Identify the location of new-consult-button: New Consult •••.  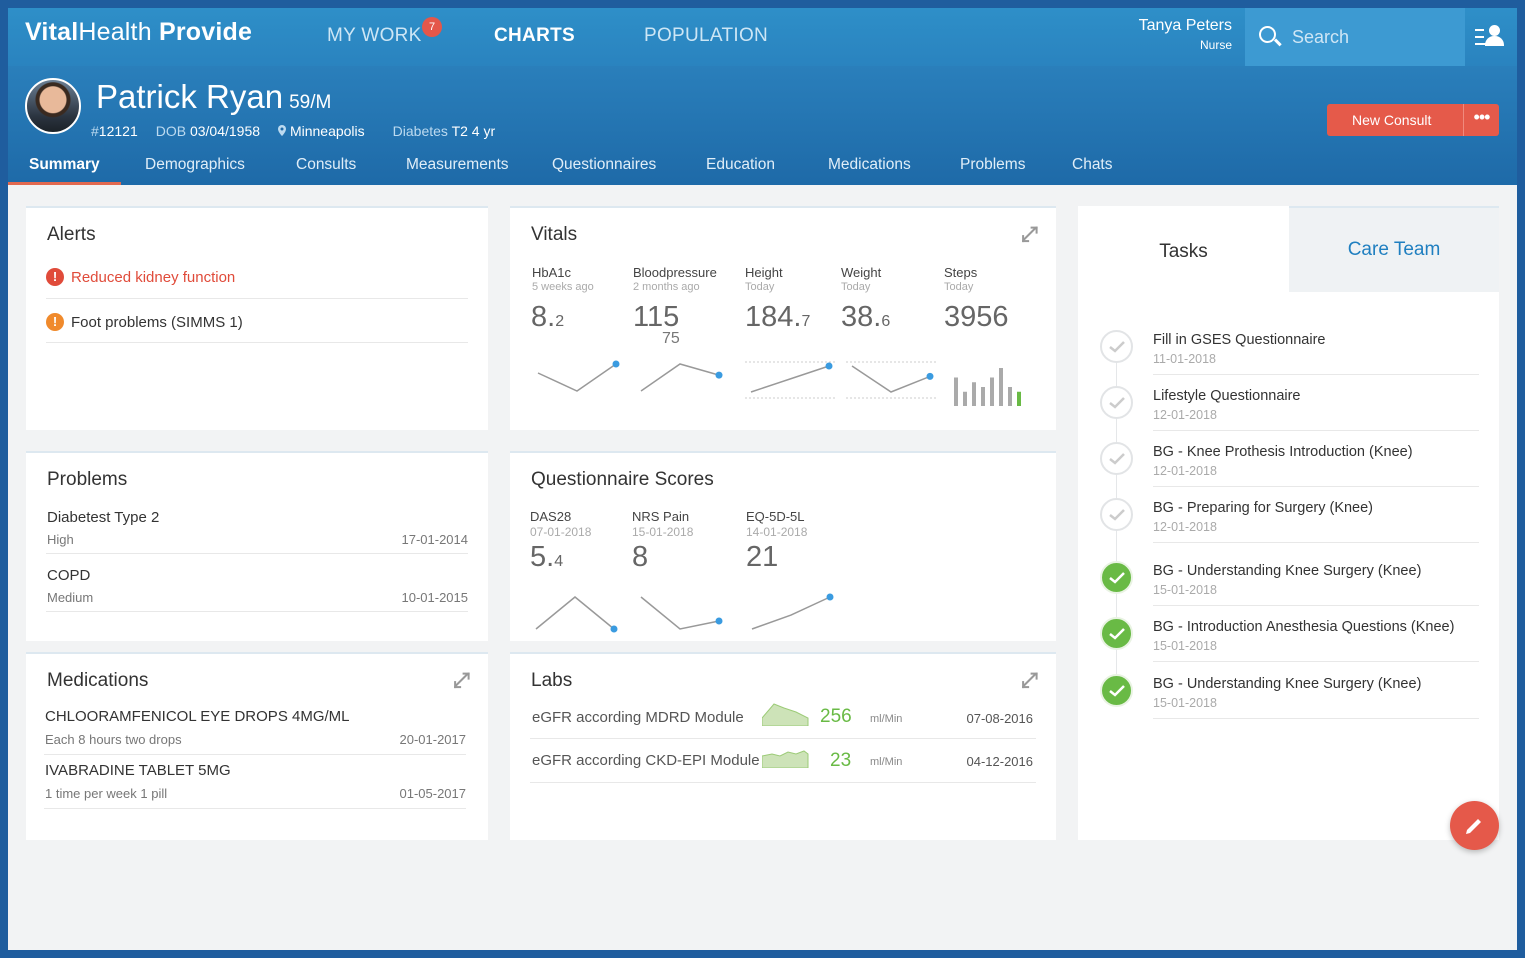
(1413, 120).